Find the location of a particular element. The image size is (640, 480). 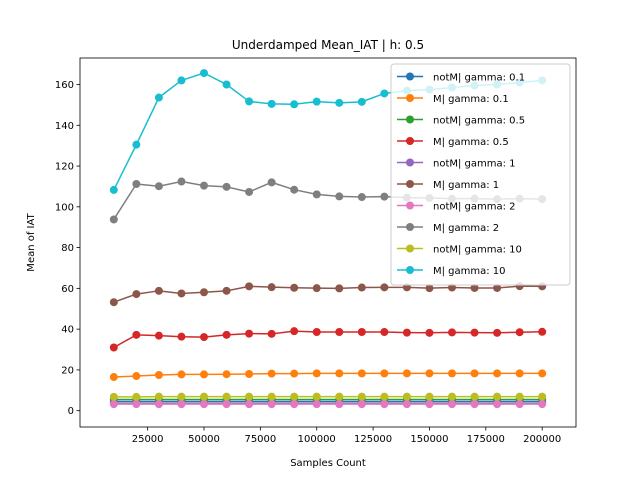

legend-item: notM| gamma: 0.1 is located at coordinates (461, 78).